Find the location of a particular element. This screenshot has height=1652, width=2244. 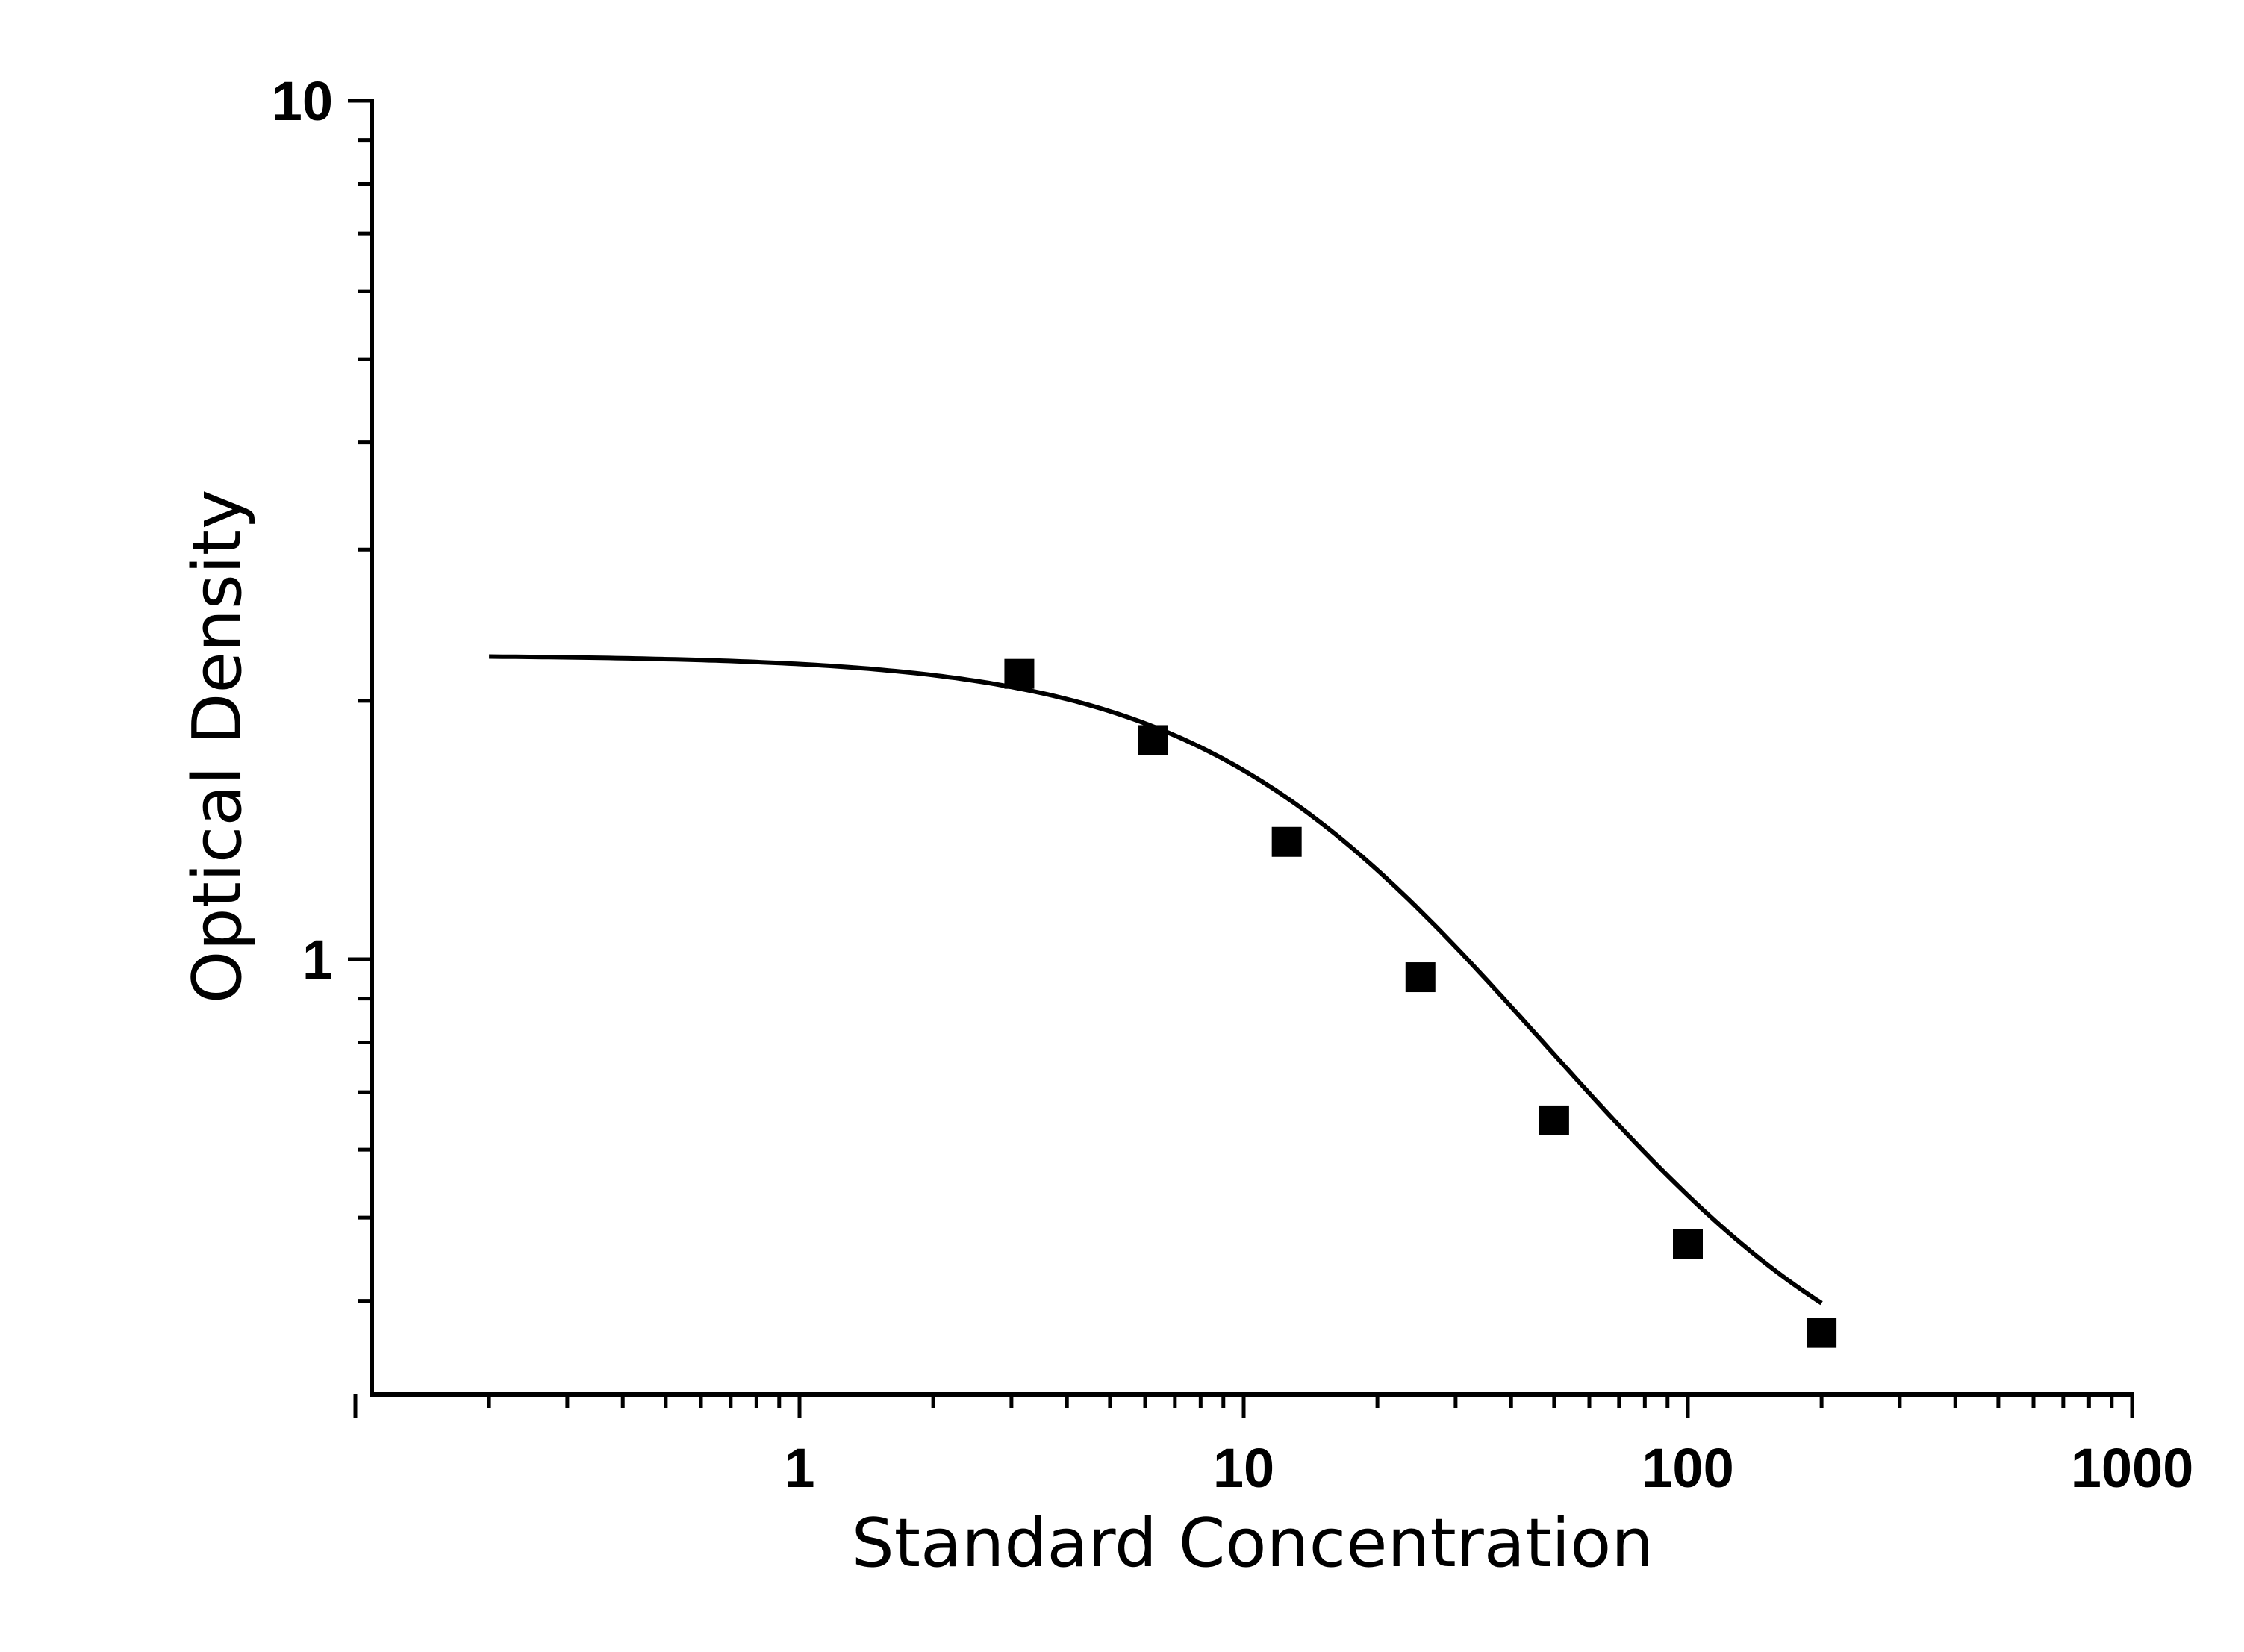

x-tick-label: 1 is located at coordinates (799, 1468).